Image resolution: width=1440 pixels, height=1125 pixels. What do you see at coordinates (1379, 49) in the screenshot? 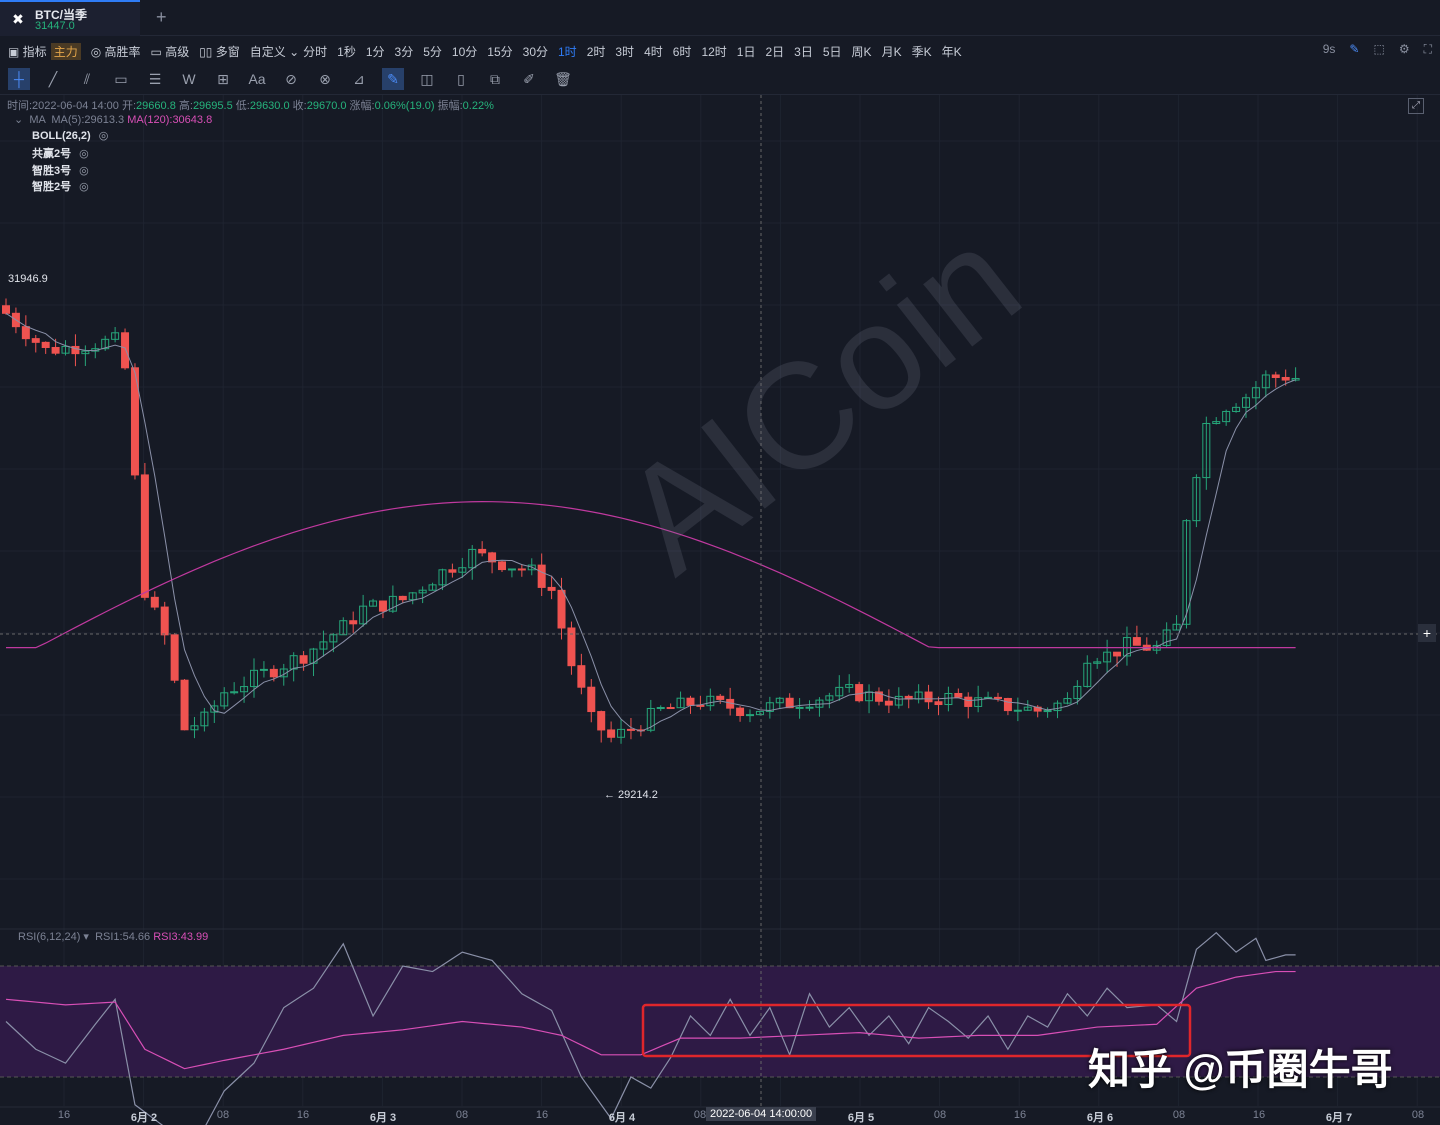
I see `screenshot-icon: ⬚` at bounding box center [1379, 49].